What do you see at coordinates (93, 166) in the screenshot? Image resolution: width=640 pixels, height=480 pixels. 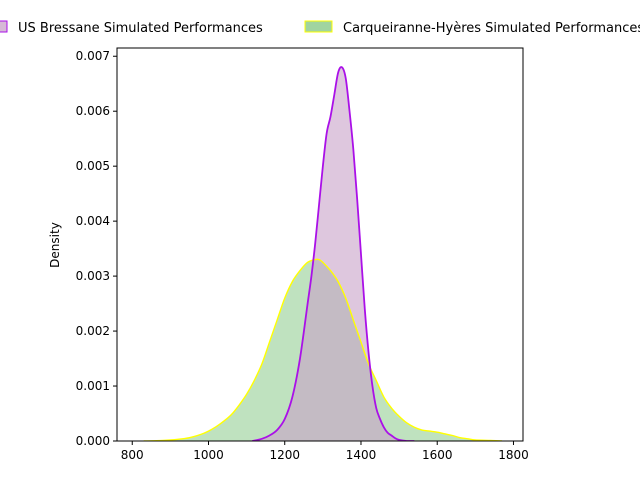 I see `y-tick-label: 0.005` at bounding box center [93, 166].